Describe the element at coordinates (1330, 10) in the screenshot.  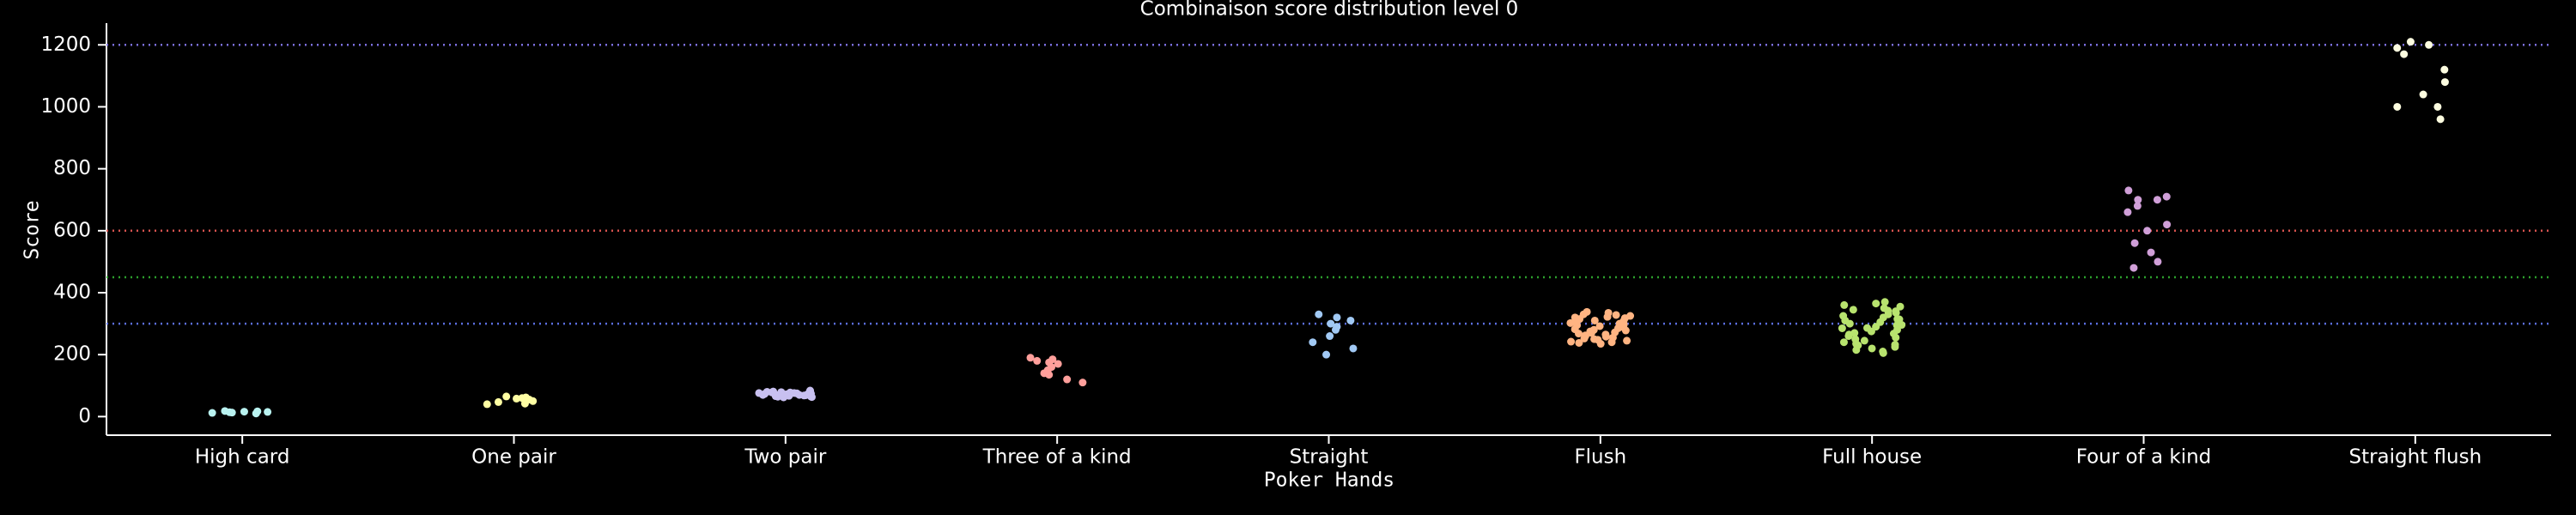
I see `chart-title: Combinaison score distribution level 0` at that location.